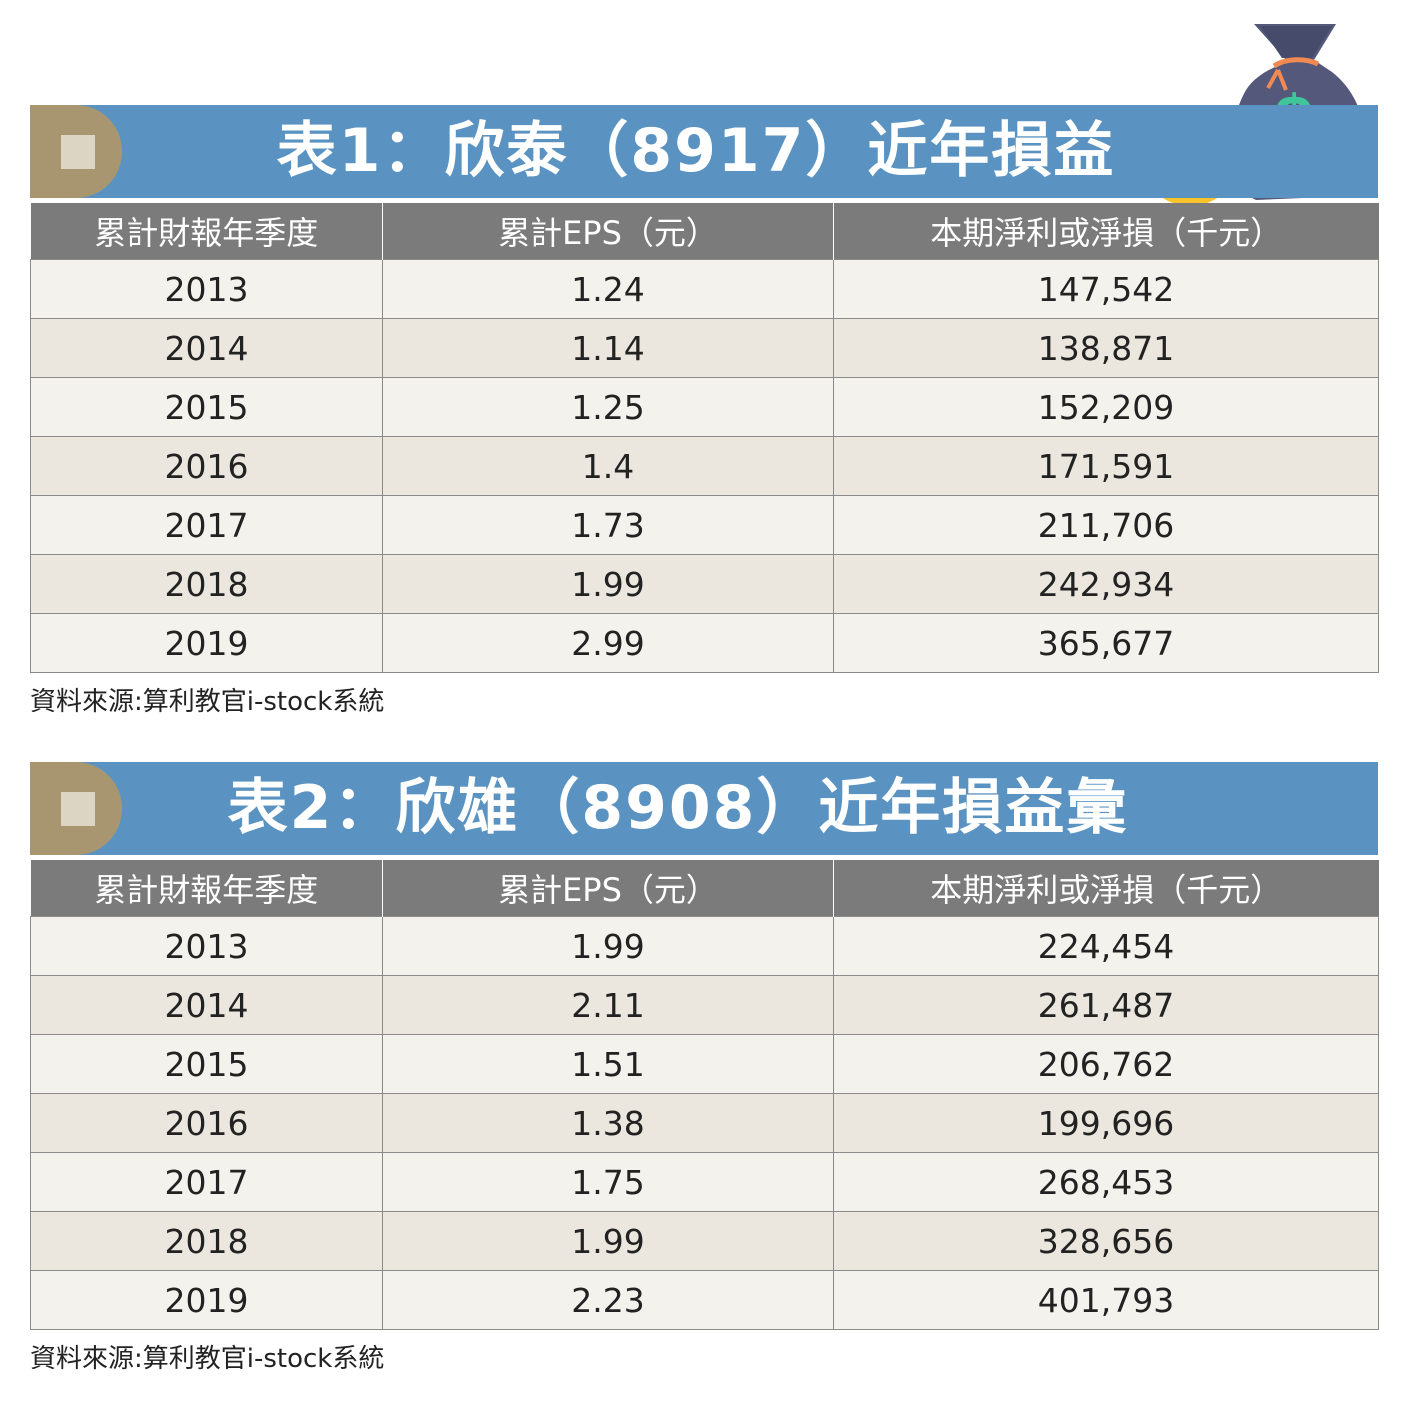 This screenshot has width=1404, height=1409. I want to click on table-row: 2016 1.38 199,696, so click(704, 1123).